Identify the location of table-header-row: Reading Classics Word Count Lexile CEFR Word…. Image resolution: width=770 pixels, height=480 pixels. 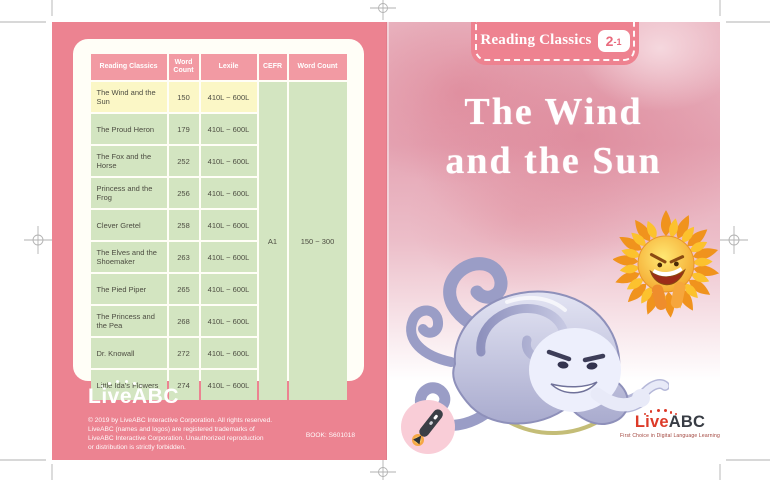
(218, 67).